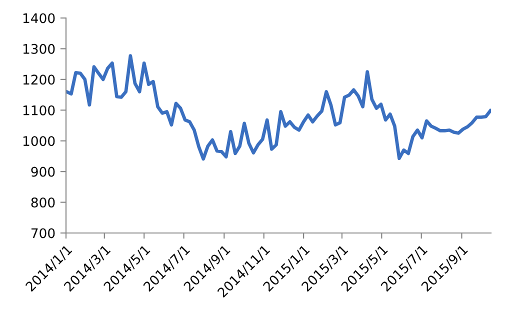  Describe the element at coordinates (43, 171) in the screenshot. I see `y-tick-label: 900` at that location.